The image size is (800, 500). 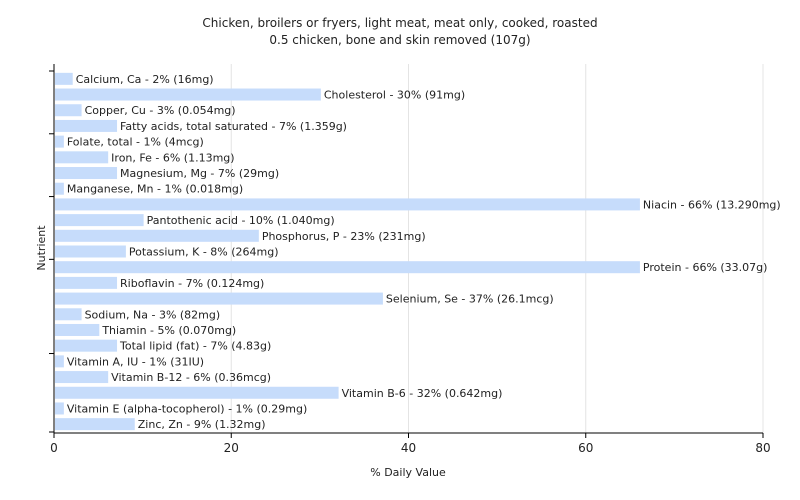 What do you see at coordinates (394, 95) in the screenshot?
I see `bar-label: Cholesterol - 30% (91mg)` at bounding box center [394, 95].